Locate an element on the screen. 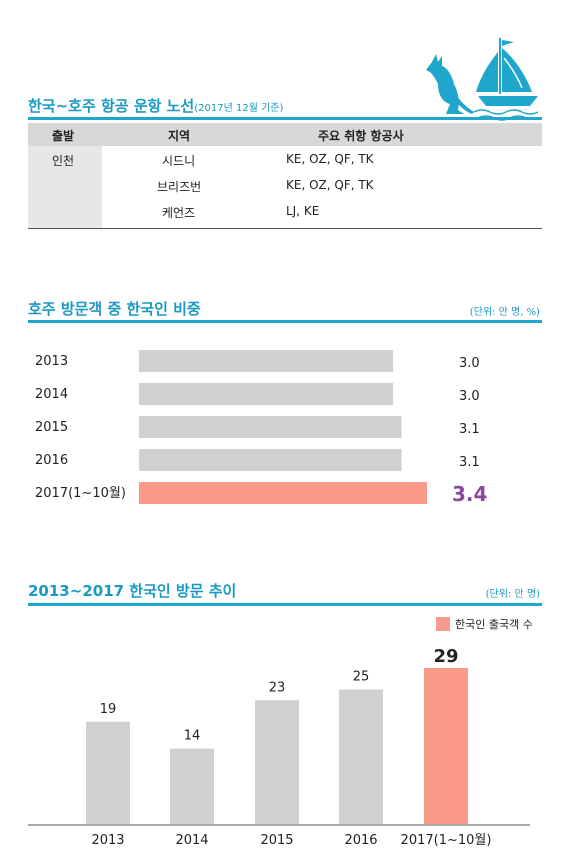 Image resolution: width=562 pixels, height=867 pixels. value-label: 29 is located at coordinates (445, 656).